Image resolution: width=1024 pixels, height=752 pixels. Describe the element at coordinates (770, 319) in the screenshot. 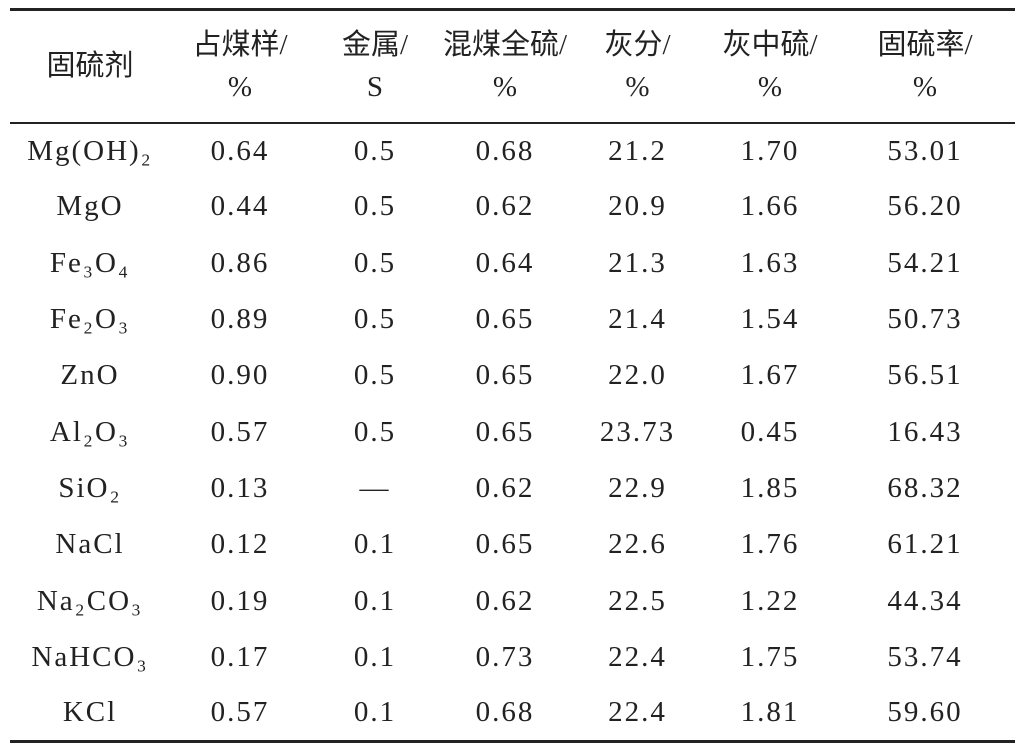

I see `value-cell: 1.54` at that location.